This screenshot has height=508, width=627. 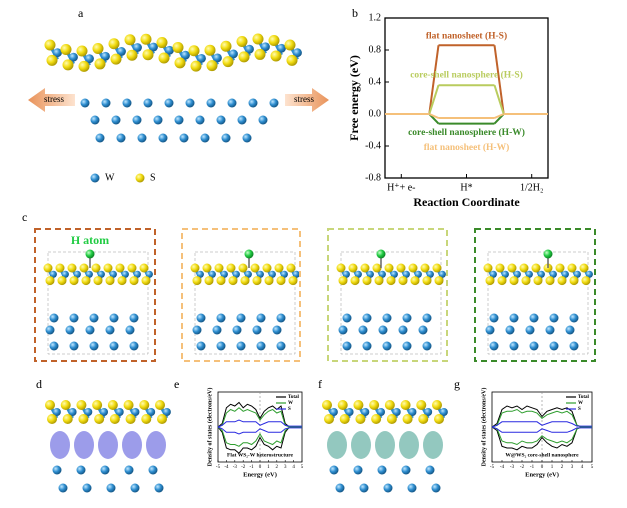 I want to click on legend-label: Total, so click(x=294, y=397).